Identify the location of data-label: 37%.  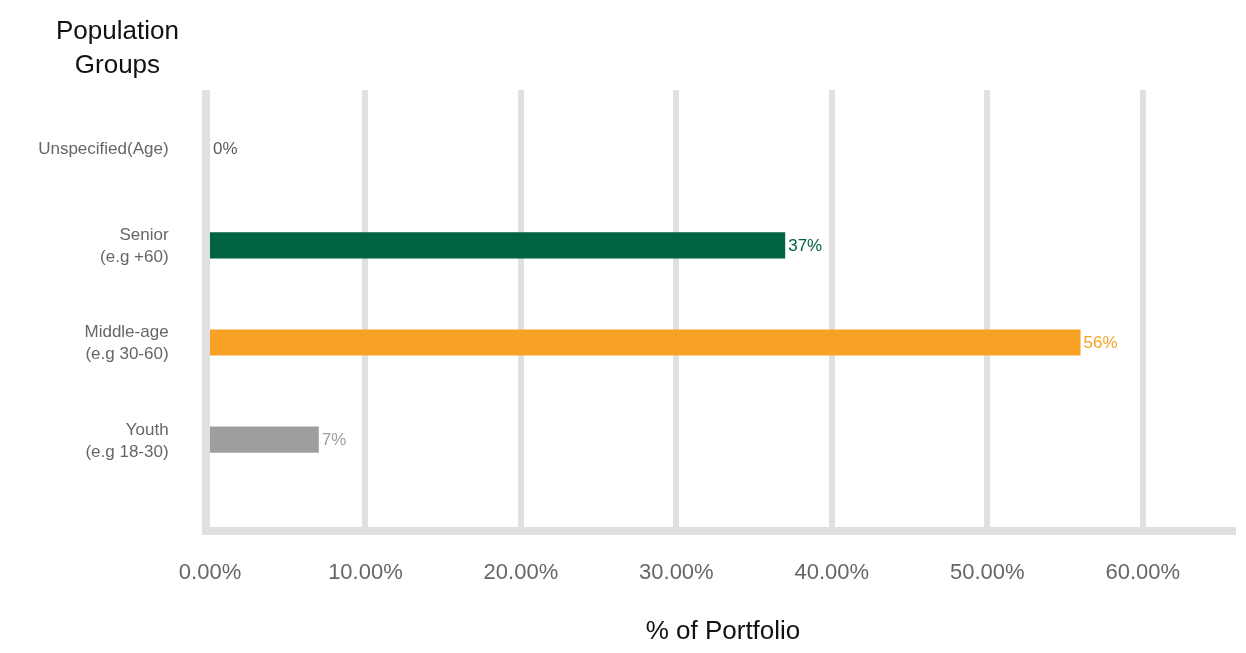
(805, 245).